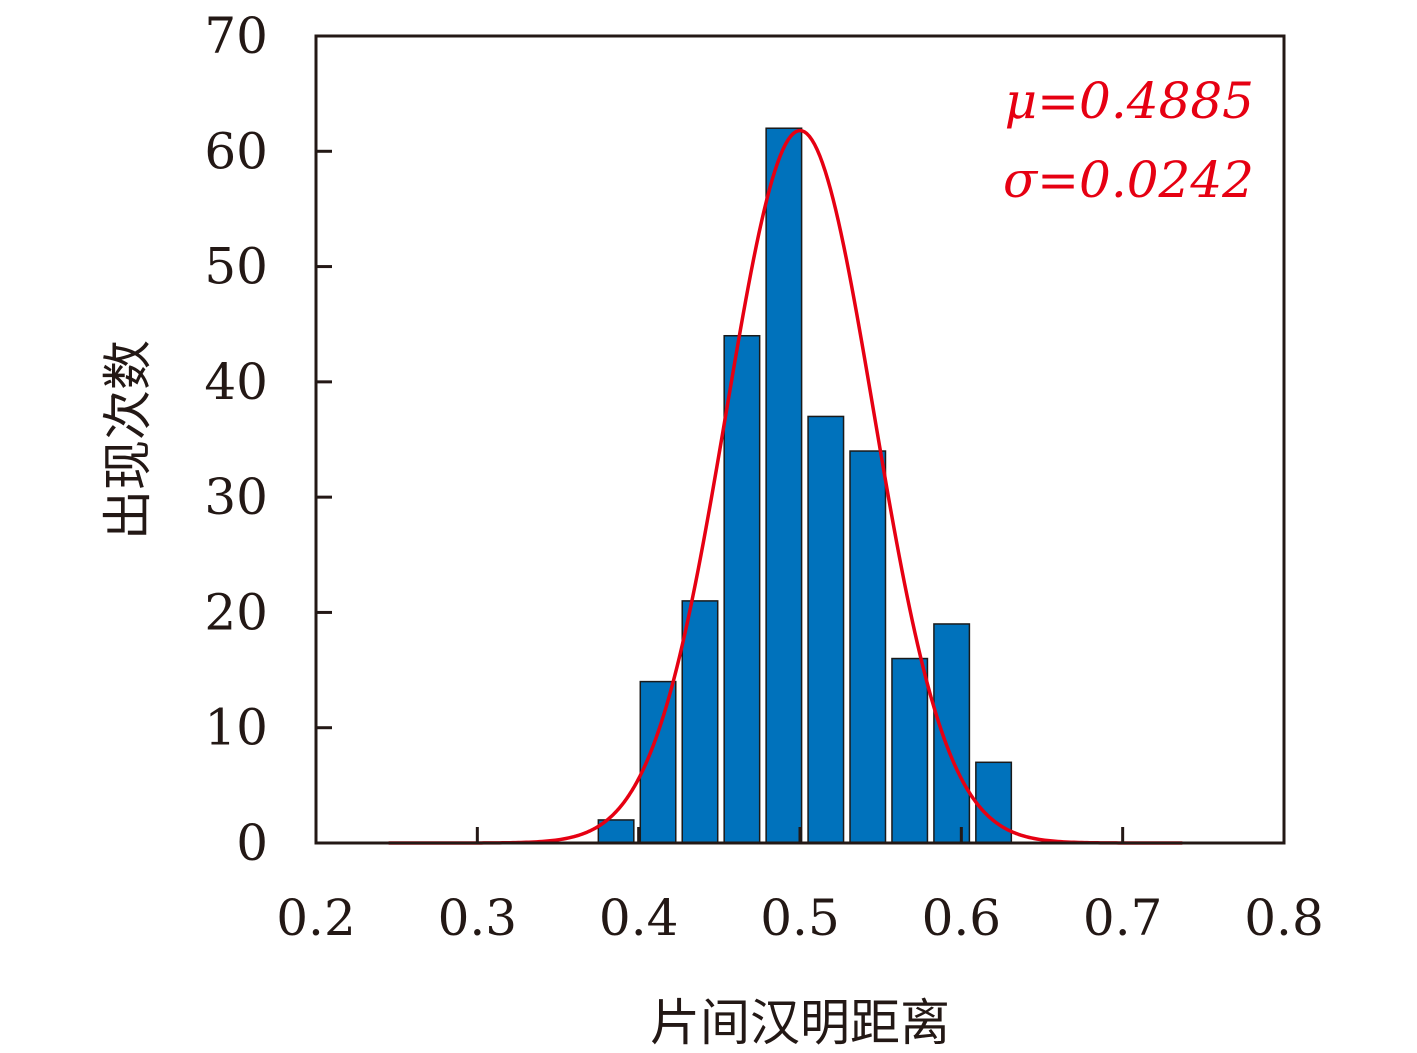 This screenshot has height=1053, width=1417. What do you see at coordinates (236, 151) in the screenshot?
I see `y-tick-label: 60` at bounding box center [236, 151].